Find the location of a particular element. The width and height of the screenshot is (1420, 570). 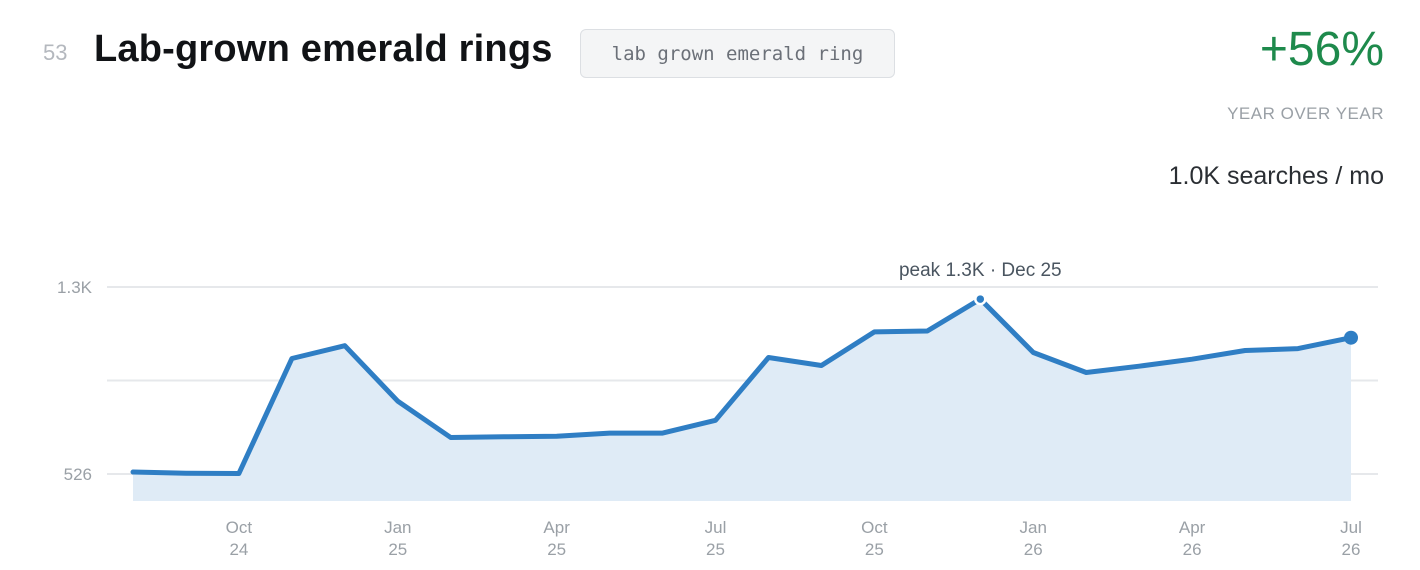

y-tick-label: 1.3K is located at coordinates (75, 287).